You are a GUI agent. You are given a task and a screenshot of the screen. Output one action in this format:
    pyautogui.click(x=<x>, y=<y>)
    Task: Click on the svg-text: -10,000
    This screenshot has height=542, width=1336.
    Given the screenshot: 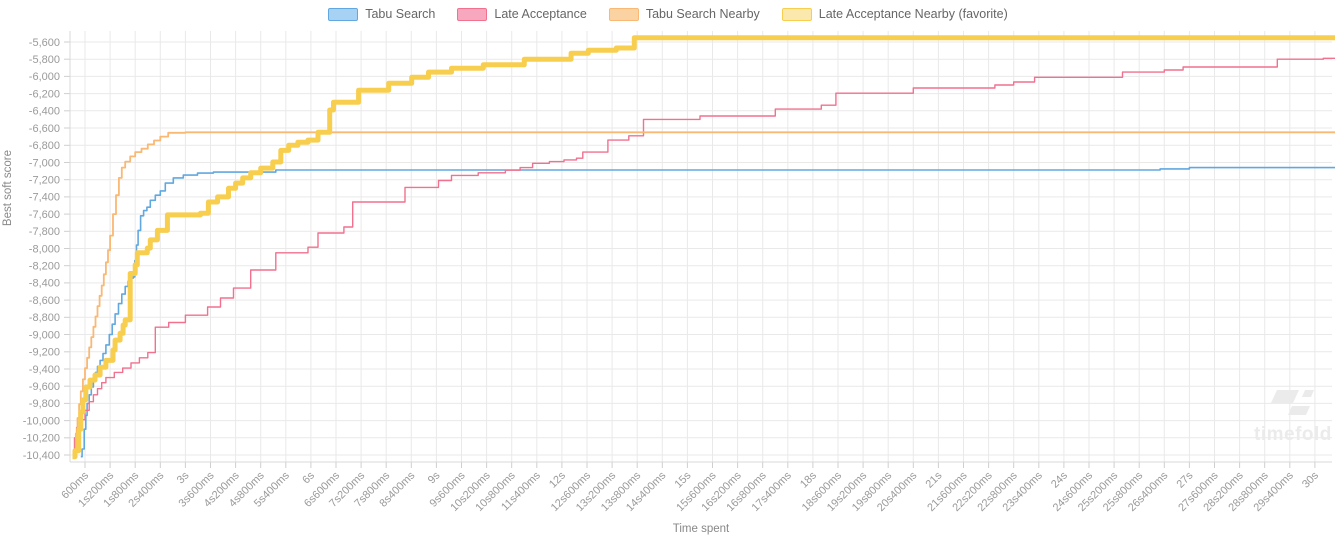 What is the action you would take?
    pyautogui.click(x=41, y=421)
    